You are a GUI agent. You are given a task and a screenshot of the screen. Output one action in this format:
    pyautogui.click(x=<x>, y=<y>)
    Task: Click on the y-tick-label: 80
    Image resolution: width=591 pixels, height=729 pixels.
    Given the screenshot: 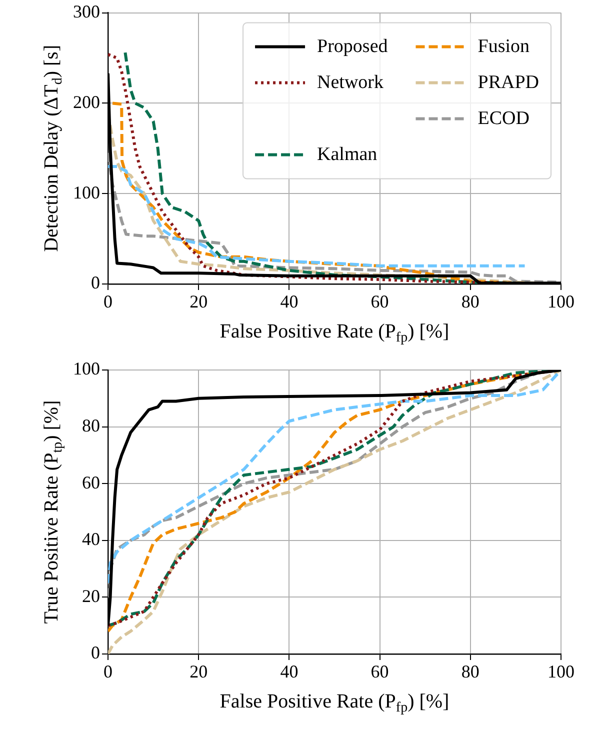 What is the action you would take?
    pyautogui.click(x=91, y=426)
    